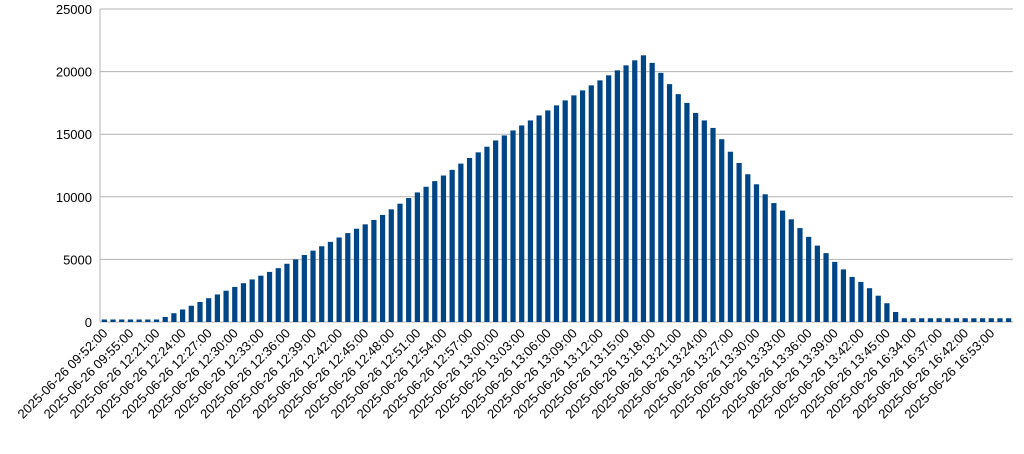 This screenshot has height=454, width=1024. I want to click on y-tick-label: 20000, so click(74, 72).